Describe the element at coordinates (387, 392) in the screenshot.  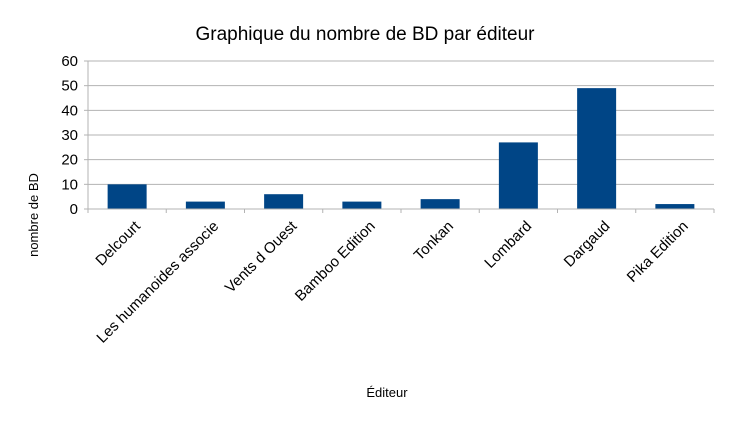
I see `x-axis-label: Éditeur` at that location.